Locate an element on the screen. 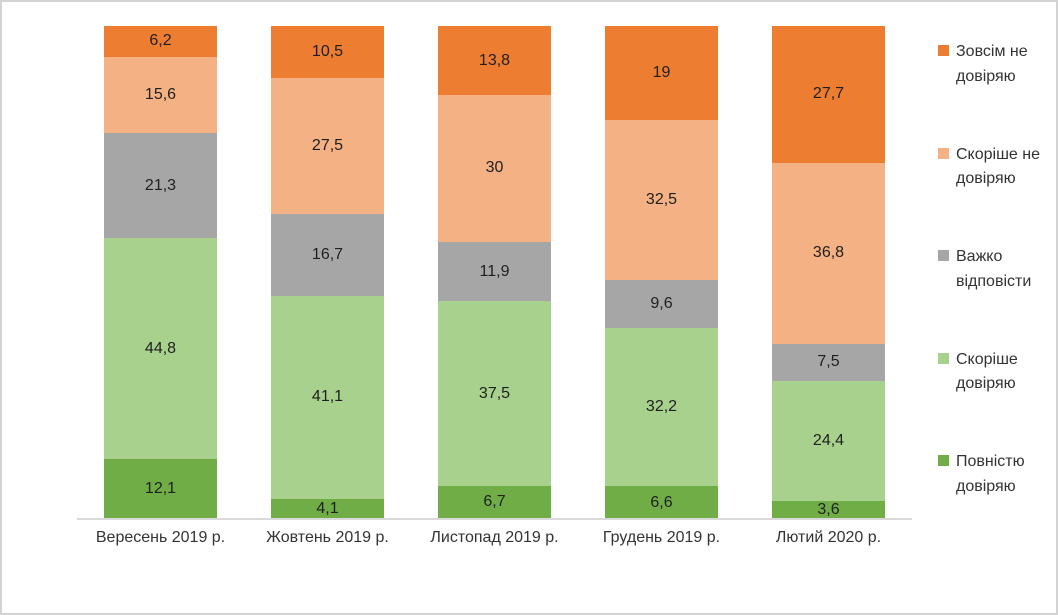  bar-segment: 6,6 is located at coordinates (661, 502).